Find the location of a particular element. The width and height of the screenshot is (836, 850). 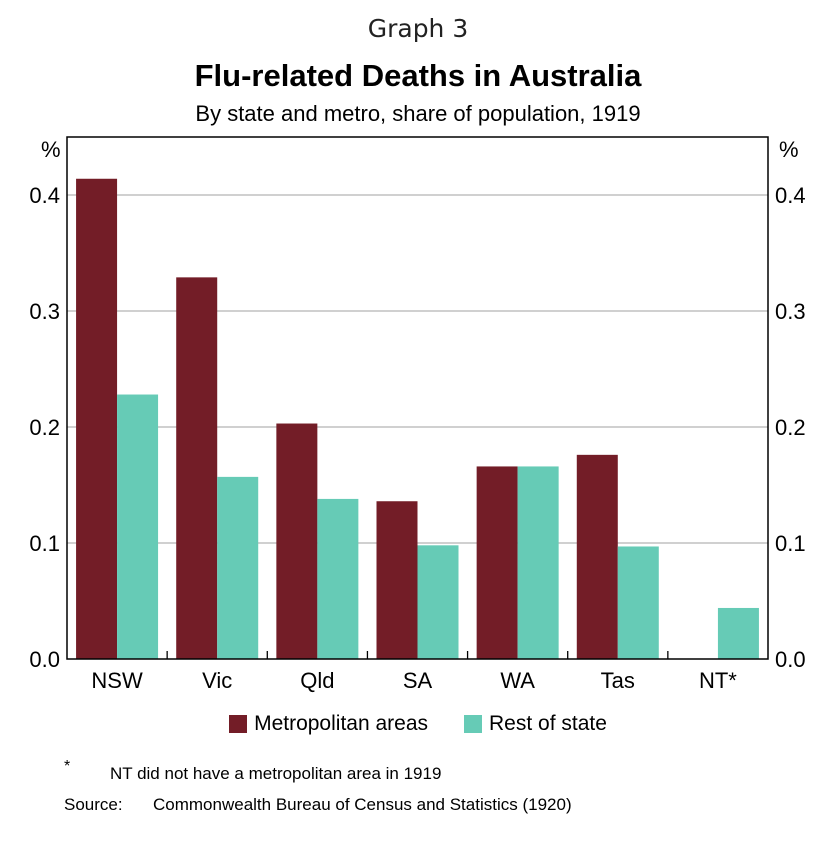

y-tick-label-right: 0.3 is located at coordinates (790, 311).